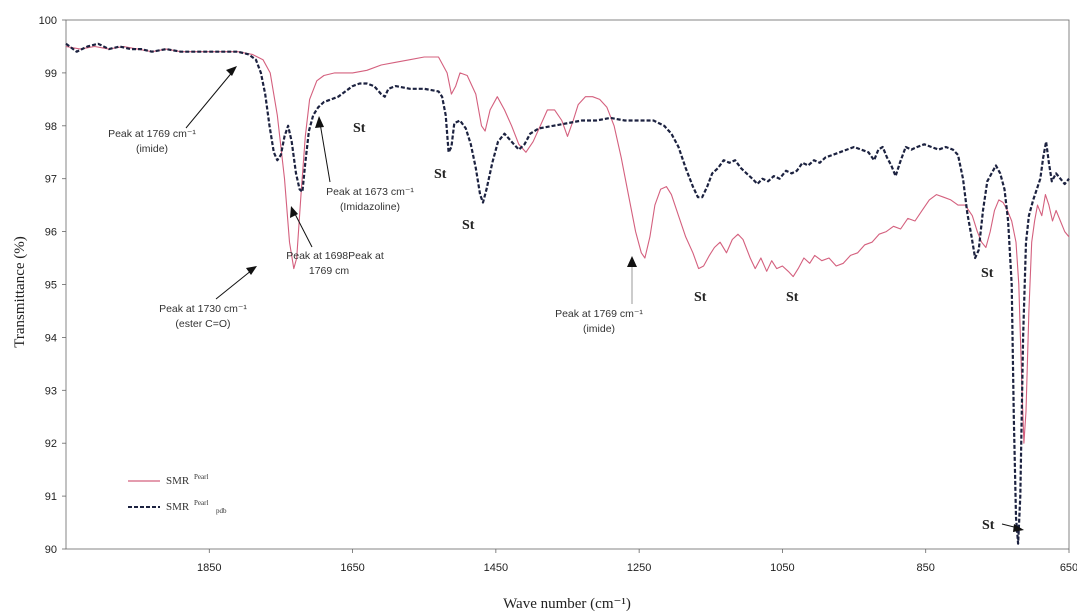 The height and width of the screenshot is (615, 1077). What do you see at coordinates (51, 444) in the screenshot?
I see `y-tick-label: 92` at bounding box center [51, 444].